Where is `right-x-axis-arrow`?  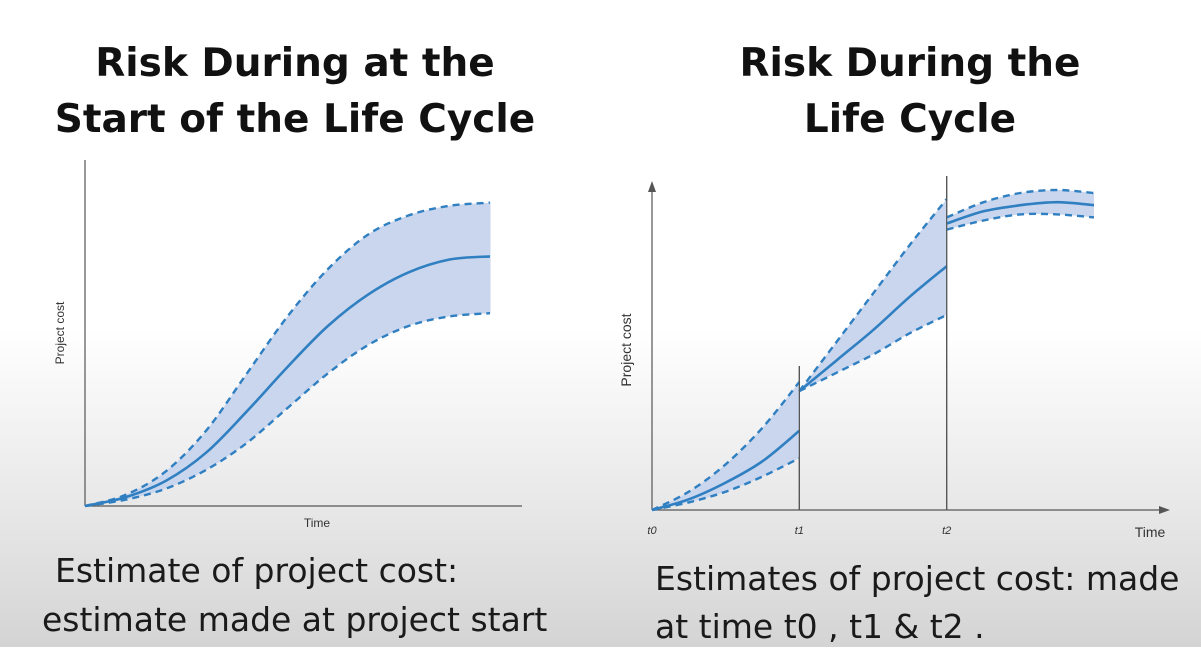
right-x-axis-arrow is located at coordinates (1164, 510).